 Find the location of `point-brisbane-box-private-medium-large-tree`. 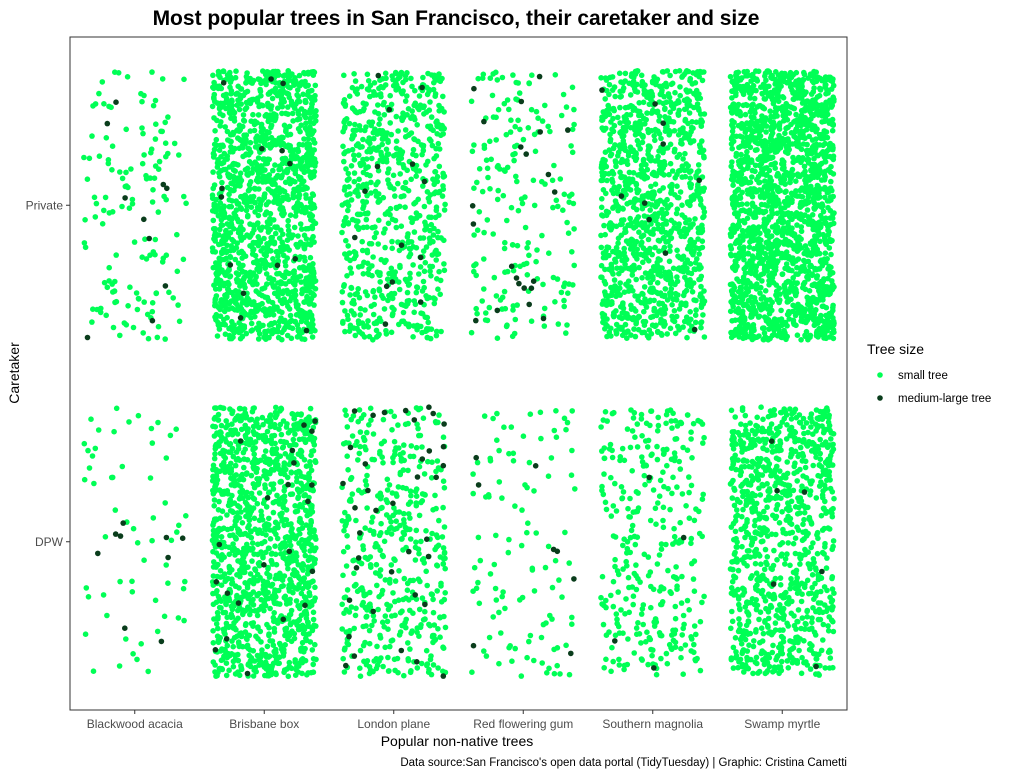

point-brisbane-box-private-medium-large-tree is located at coordinates (221, 197).